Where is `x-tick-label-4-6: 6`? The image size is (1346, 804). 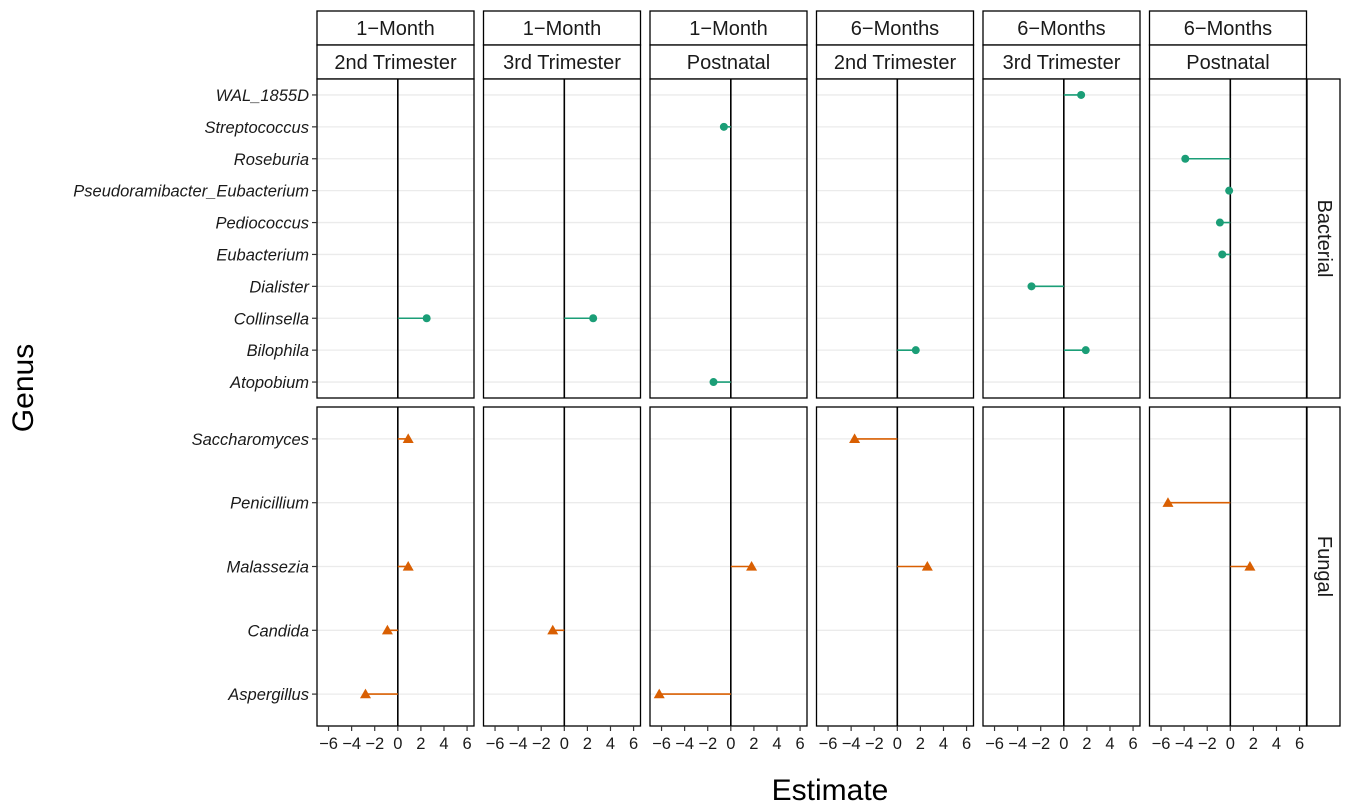
x-tick-label-4-6: 6 is located at coordinates (1132, 744).